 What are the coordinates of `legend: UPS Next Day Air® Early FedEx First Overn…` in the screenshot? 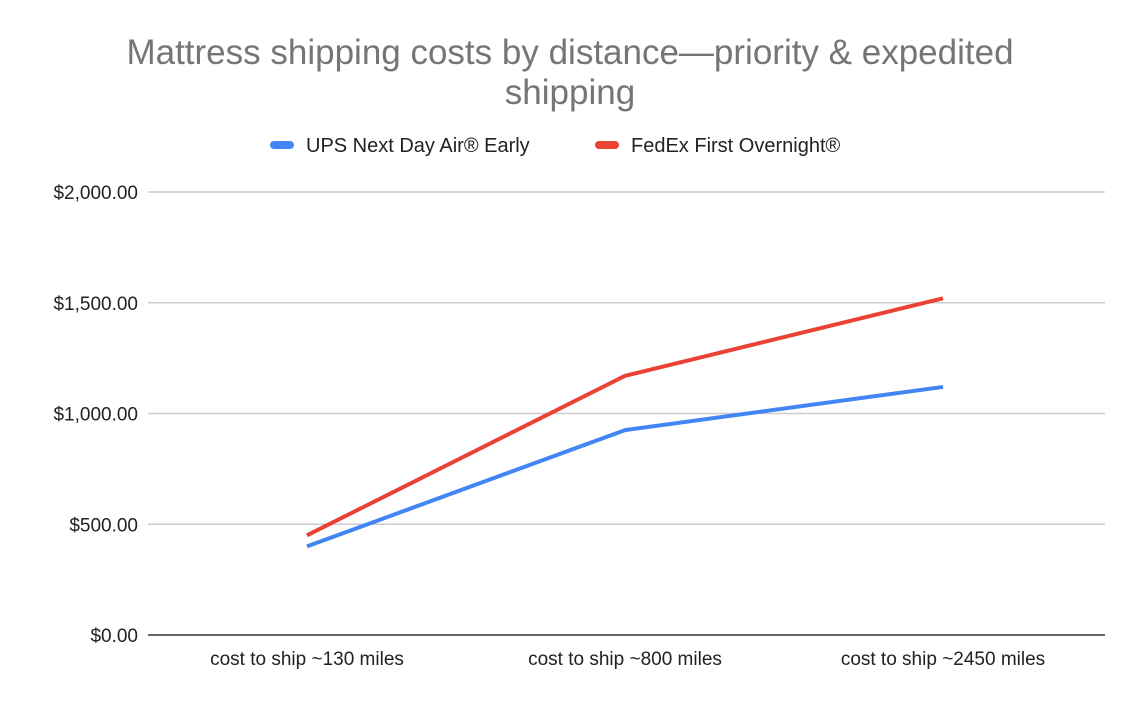 It's located at (555, 146).